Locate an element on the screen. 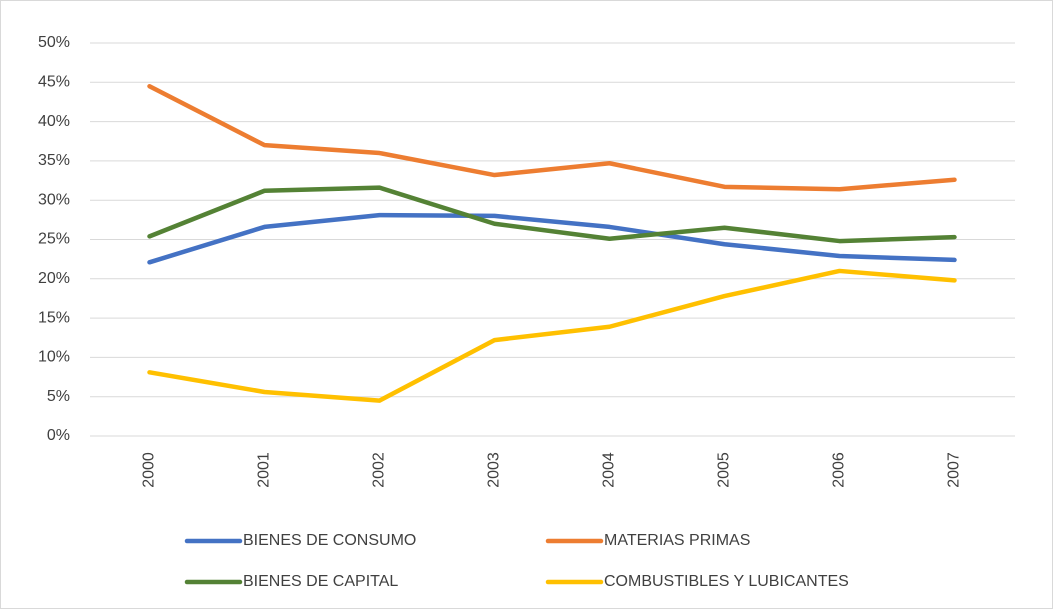 Image resolution: width=1054 pixels, height=615 pixels. y-tick-label: 45% is located at coordinates (54, 82).